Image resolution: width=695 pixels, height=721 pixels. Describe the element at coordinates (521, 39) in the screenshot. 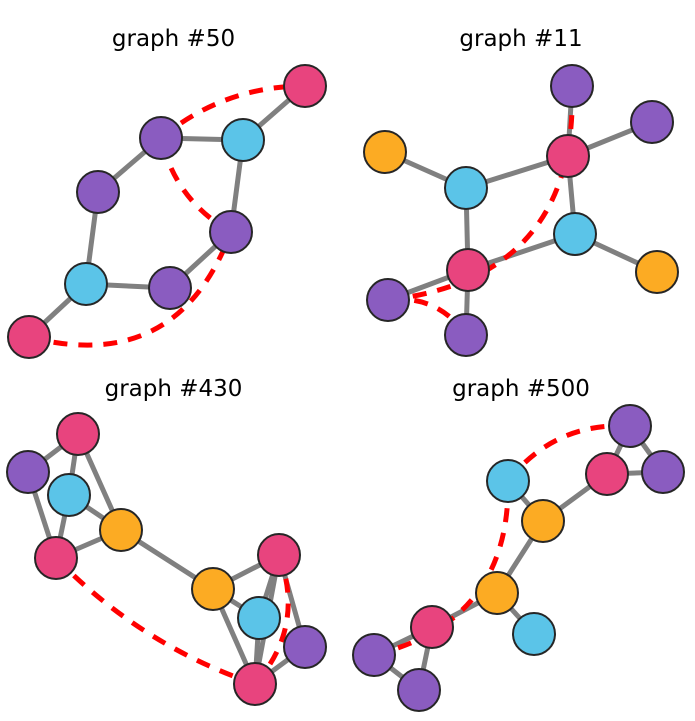

I see `panel-title-graph-11: graph #11` at that location.